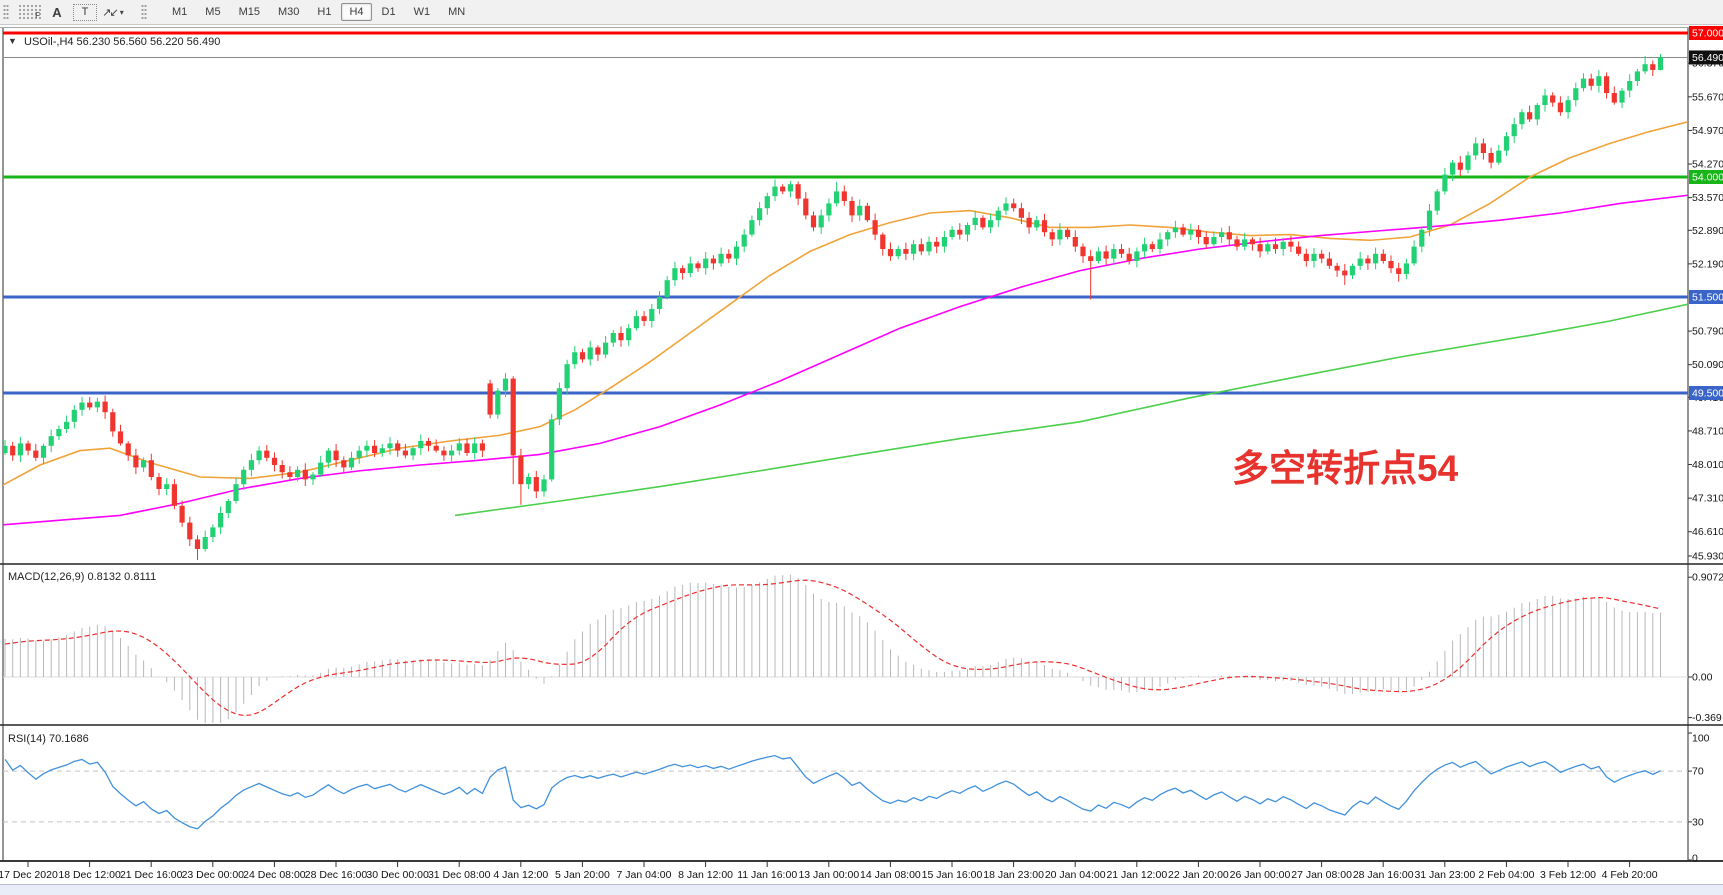 This screenshot has width=1723, height=895. Describe the element at coordinates (705, 875) in the screenshot. I see `time-axis-label: 8 Jan 12:00` at that location.